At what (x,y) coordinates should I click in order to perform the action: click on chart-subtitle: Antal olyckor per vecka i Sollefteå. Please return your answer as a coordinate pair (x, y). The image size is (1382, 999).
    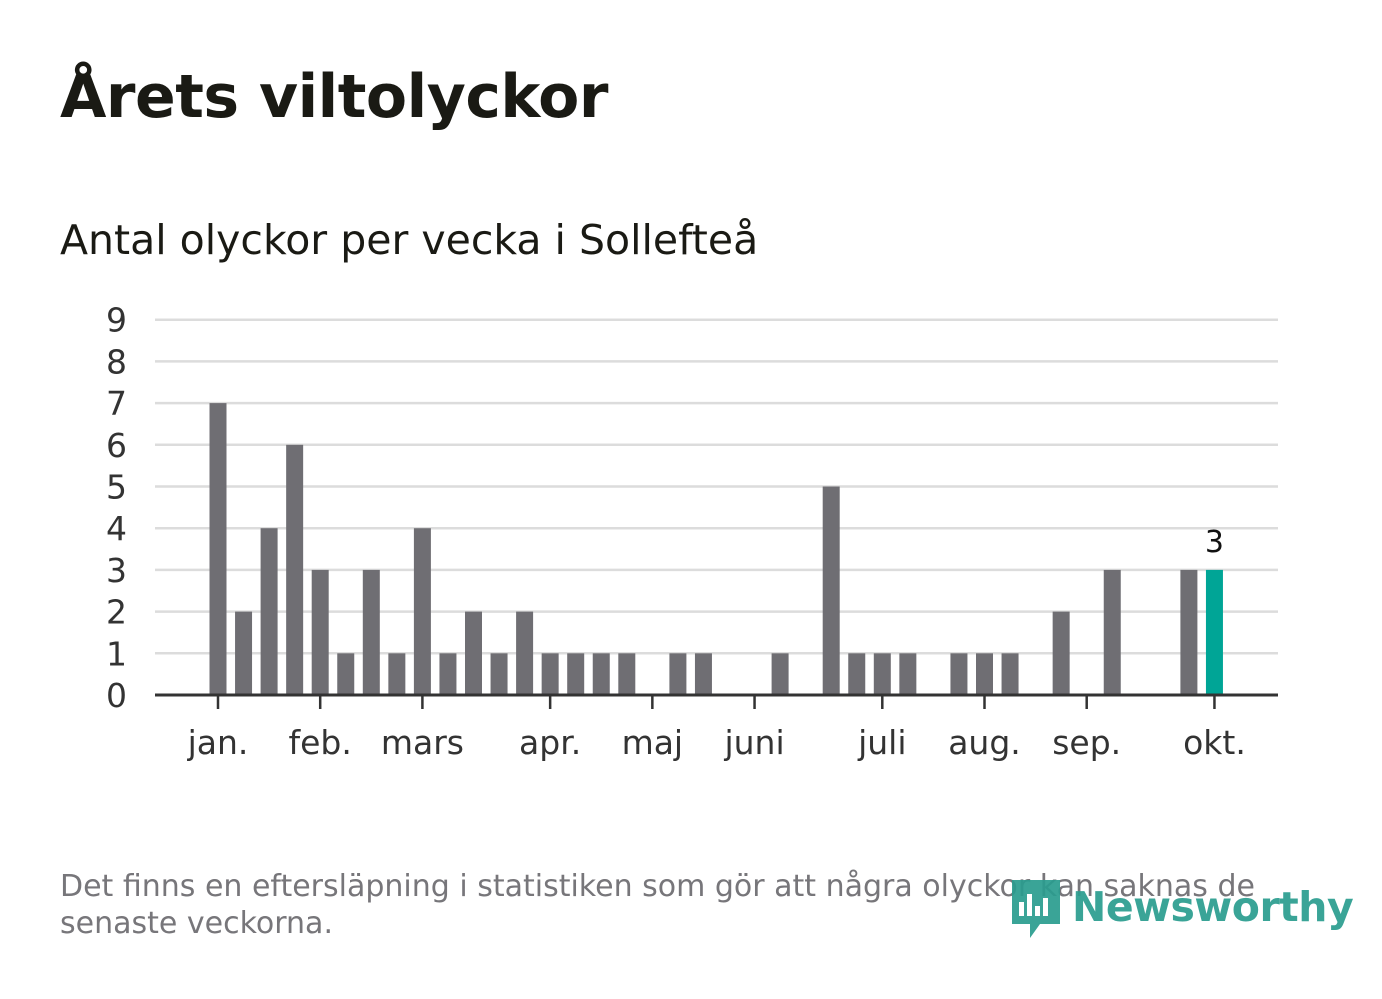
    Looking at the image, I should click on (409, 240).